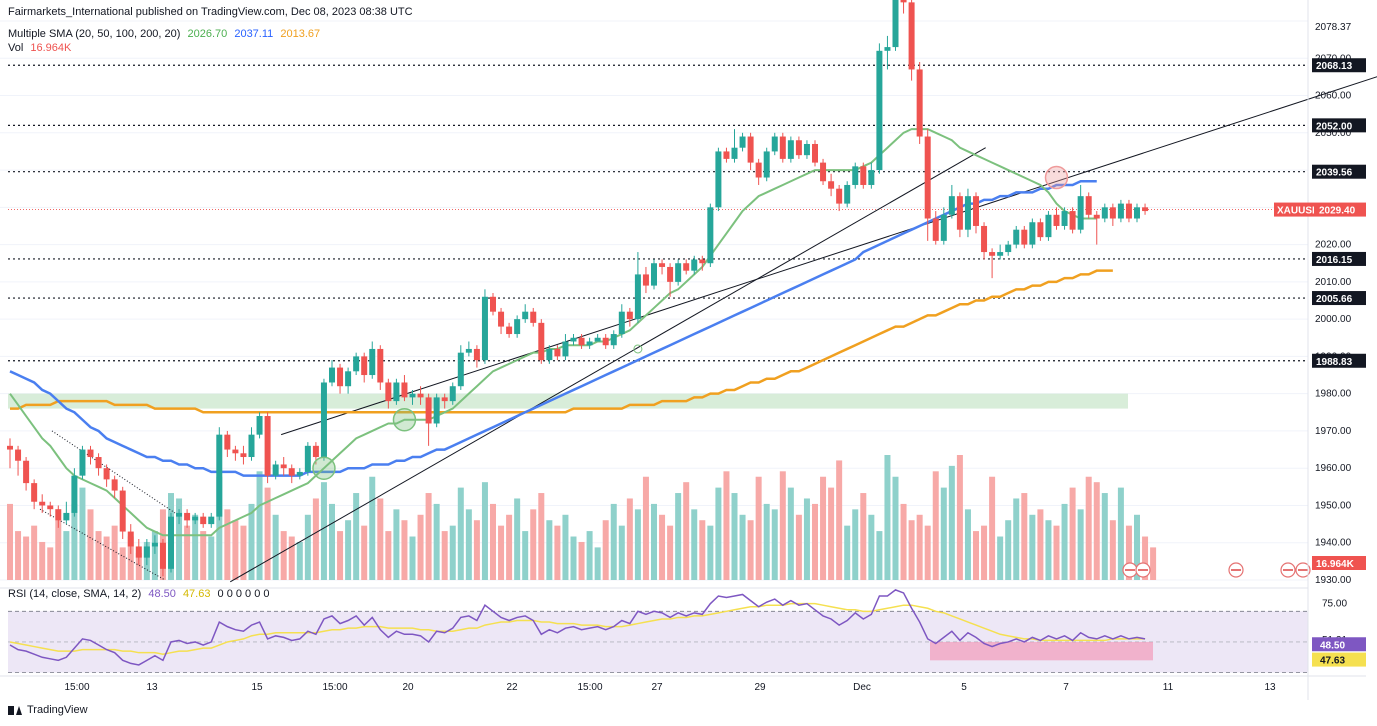 The image size is (1377, 726). I want to click on rsi-sma-line, so click(577, 628).